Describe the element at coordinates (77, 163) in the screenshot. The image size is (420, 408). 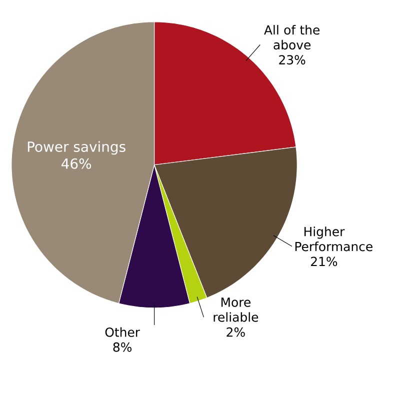
I see `data-label: 46%` at that location.